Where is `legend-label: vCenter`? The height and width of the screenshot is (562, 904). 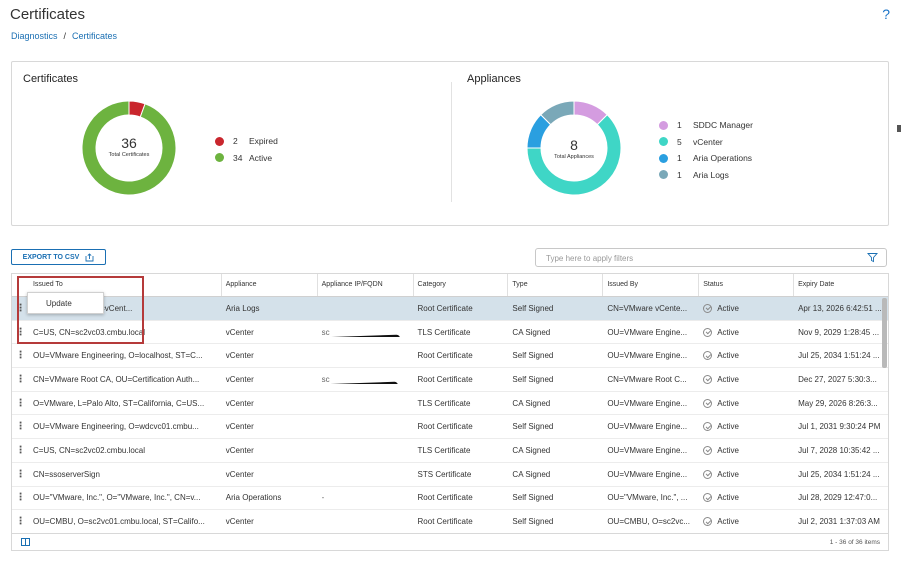 legend-label: vCenter is located at coordinates (708, 141).